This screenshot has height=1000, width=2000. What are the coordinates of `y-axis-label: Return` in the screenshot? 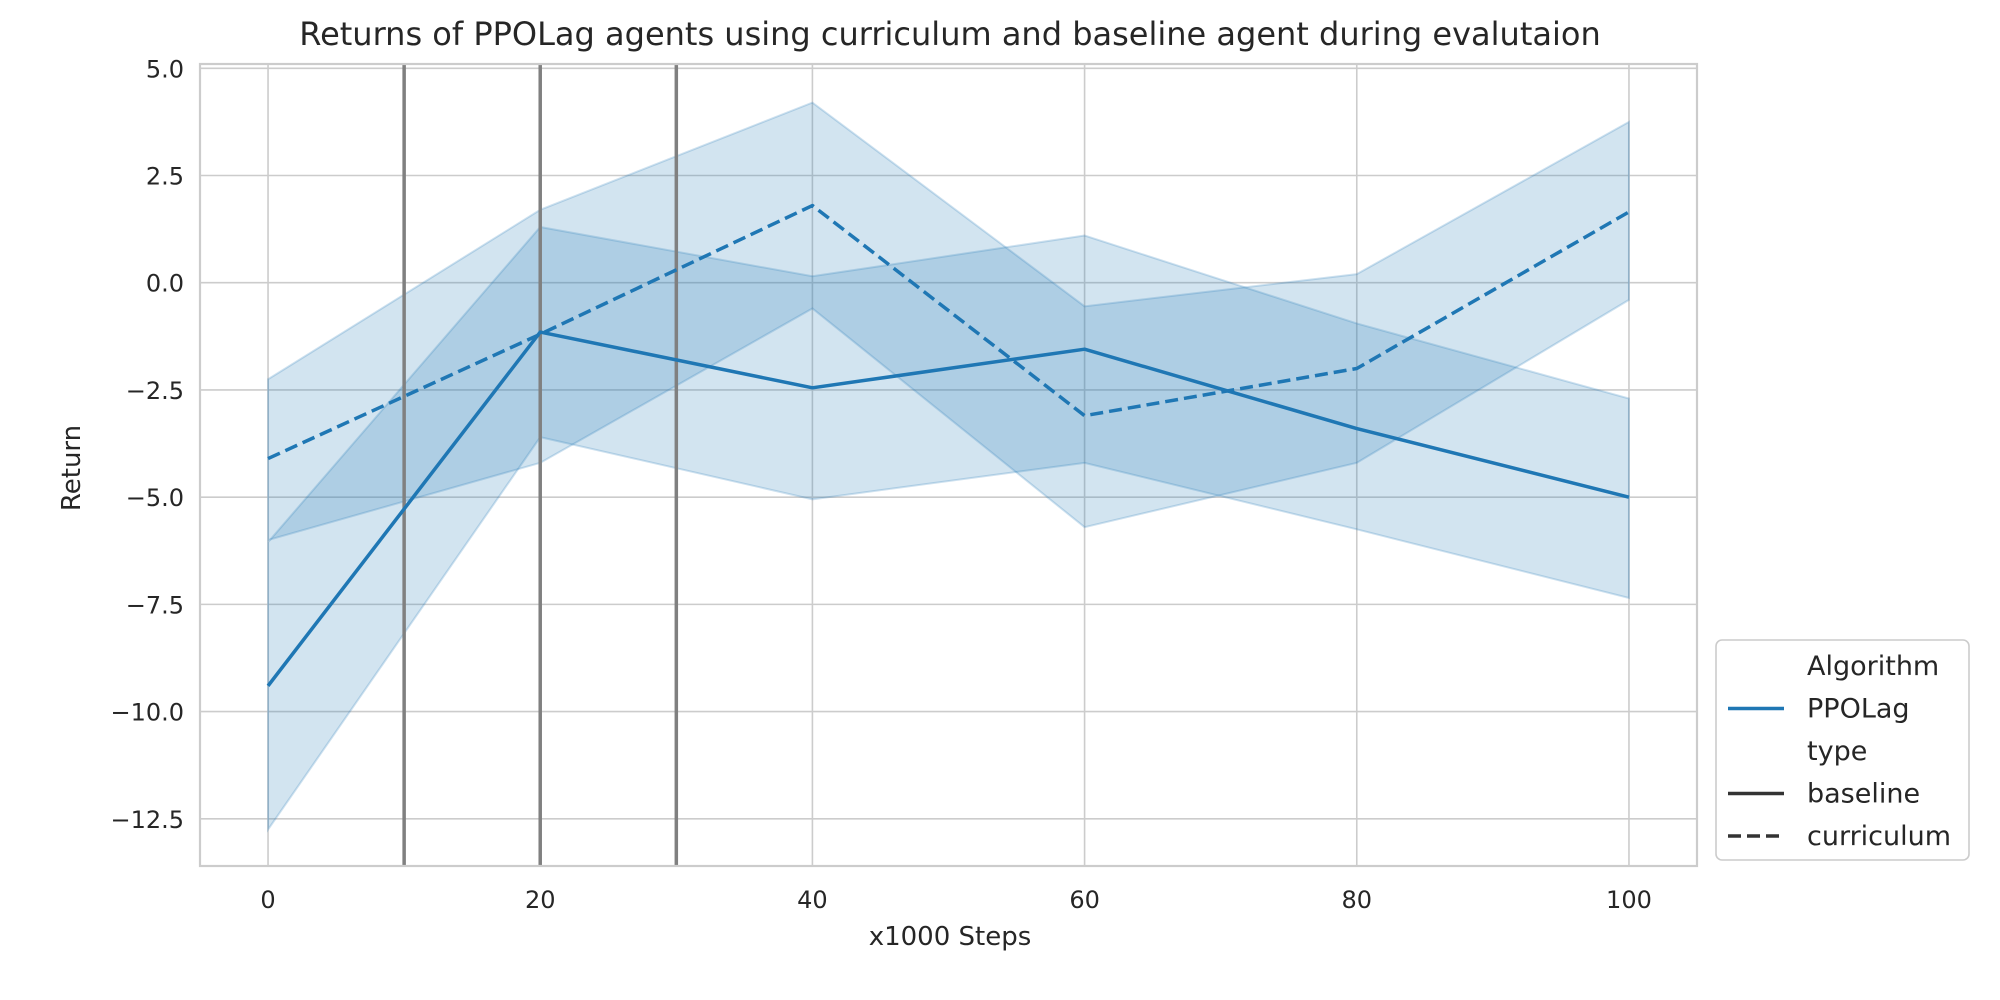 It's located at (72, 468).